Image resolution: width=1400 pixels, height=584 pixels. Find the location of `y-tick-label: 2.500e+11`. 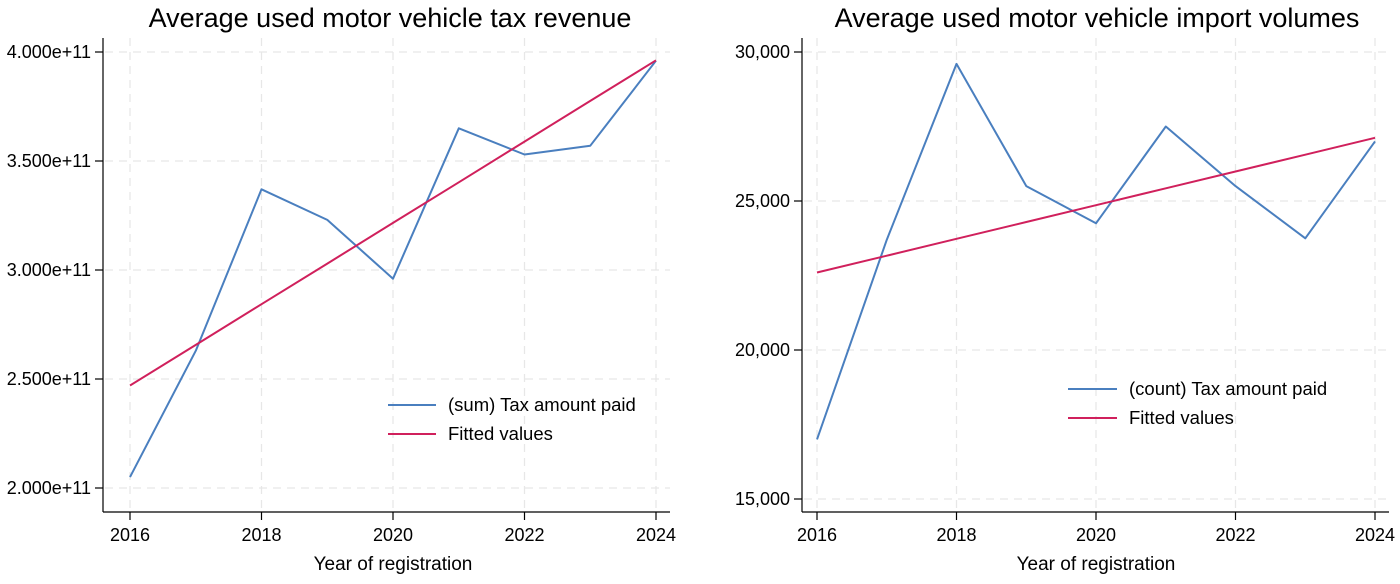

y-tick-label: 2.500e+11 is located at coordinates (49, 379).